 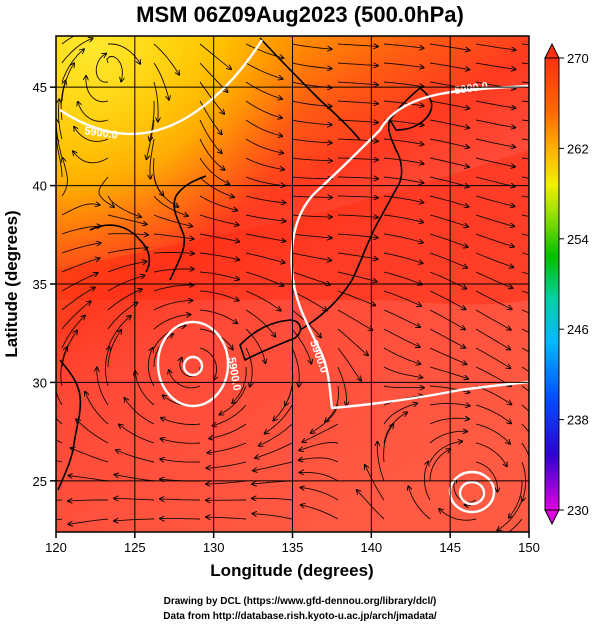 What do you see at coordinates (193, 364) in the screenshot?
I see `contour-loop-west` at bounding box center [193, 364].